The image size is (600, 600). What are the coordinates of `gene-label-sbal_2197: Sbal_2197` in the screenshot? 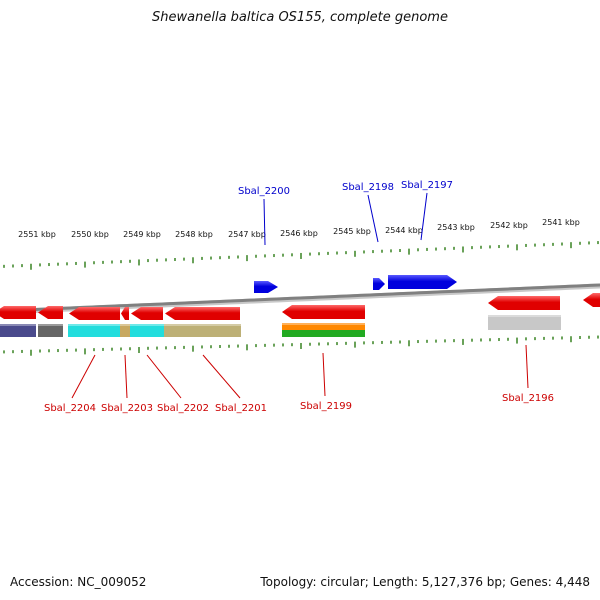 It's located at (427, 185).